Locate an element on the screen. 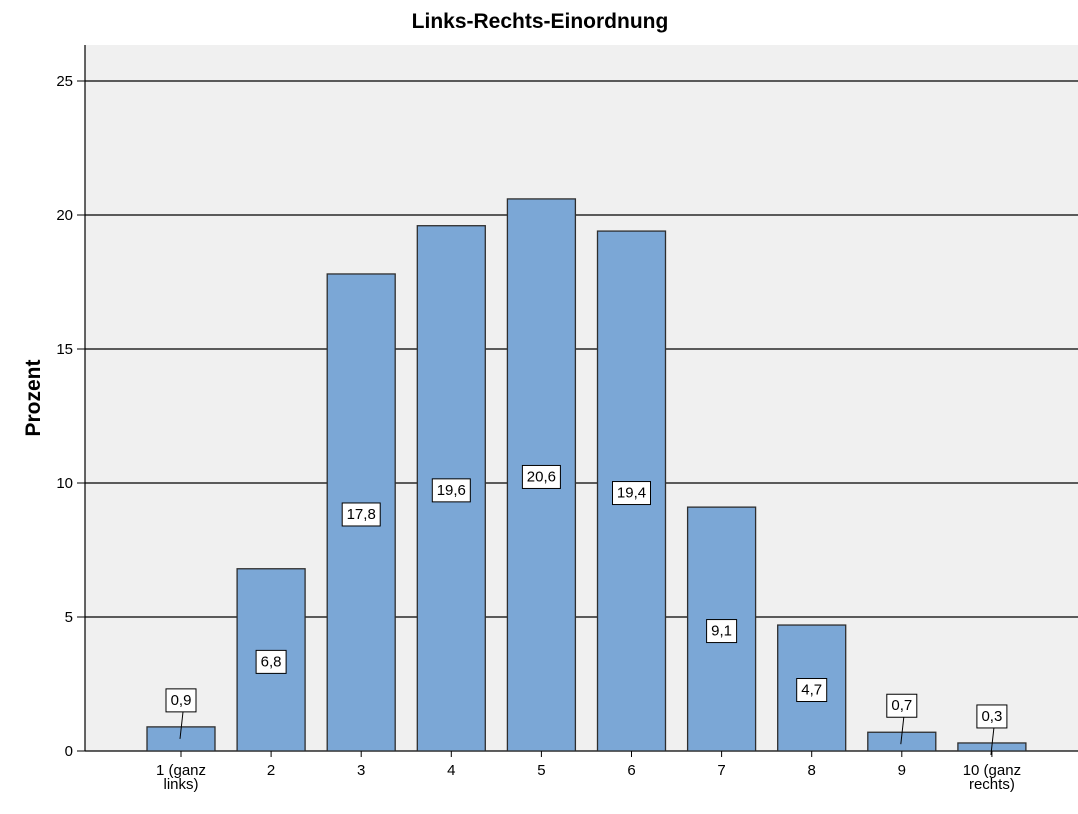 This screenshot has height=814, width=1078. x-tick-label: 8 is located at coordinates (812, 770).